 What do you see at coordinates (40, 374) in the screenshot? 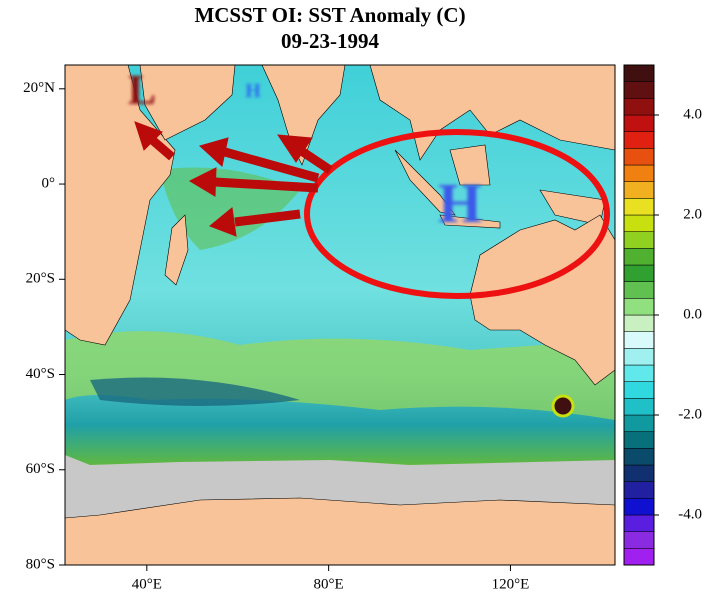
I see `lat-tick-label: 40°S` at bounding box center [40, 374].